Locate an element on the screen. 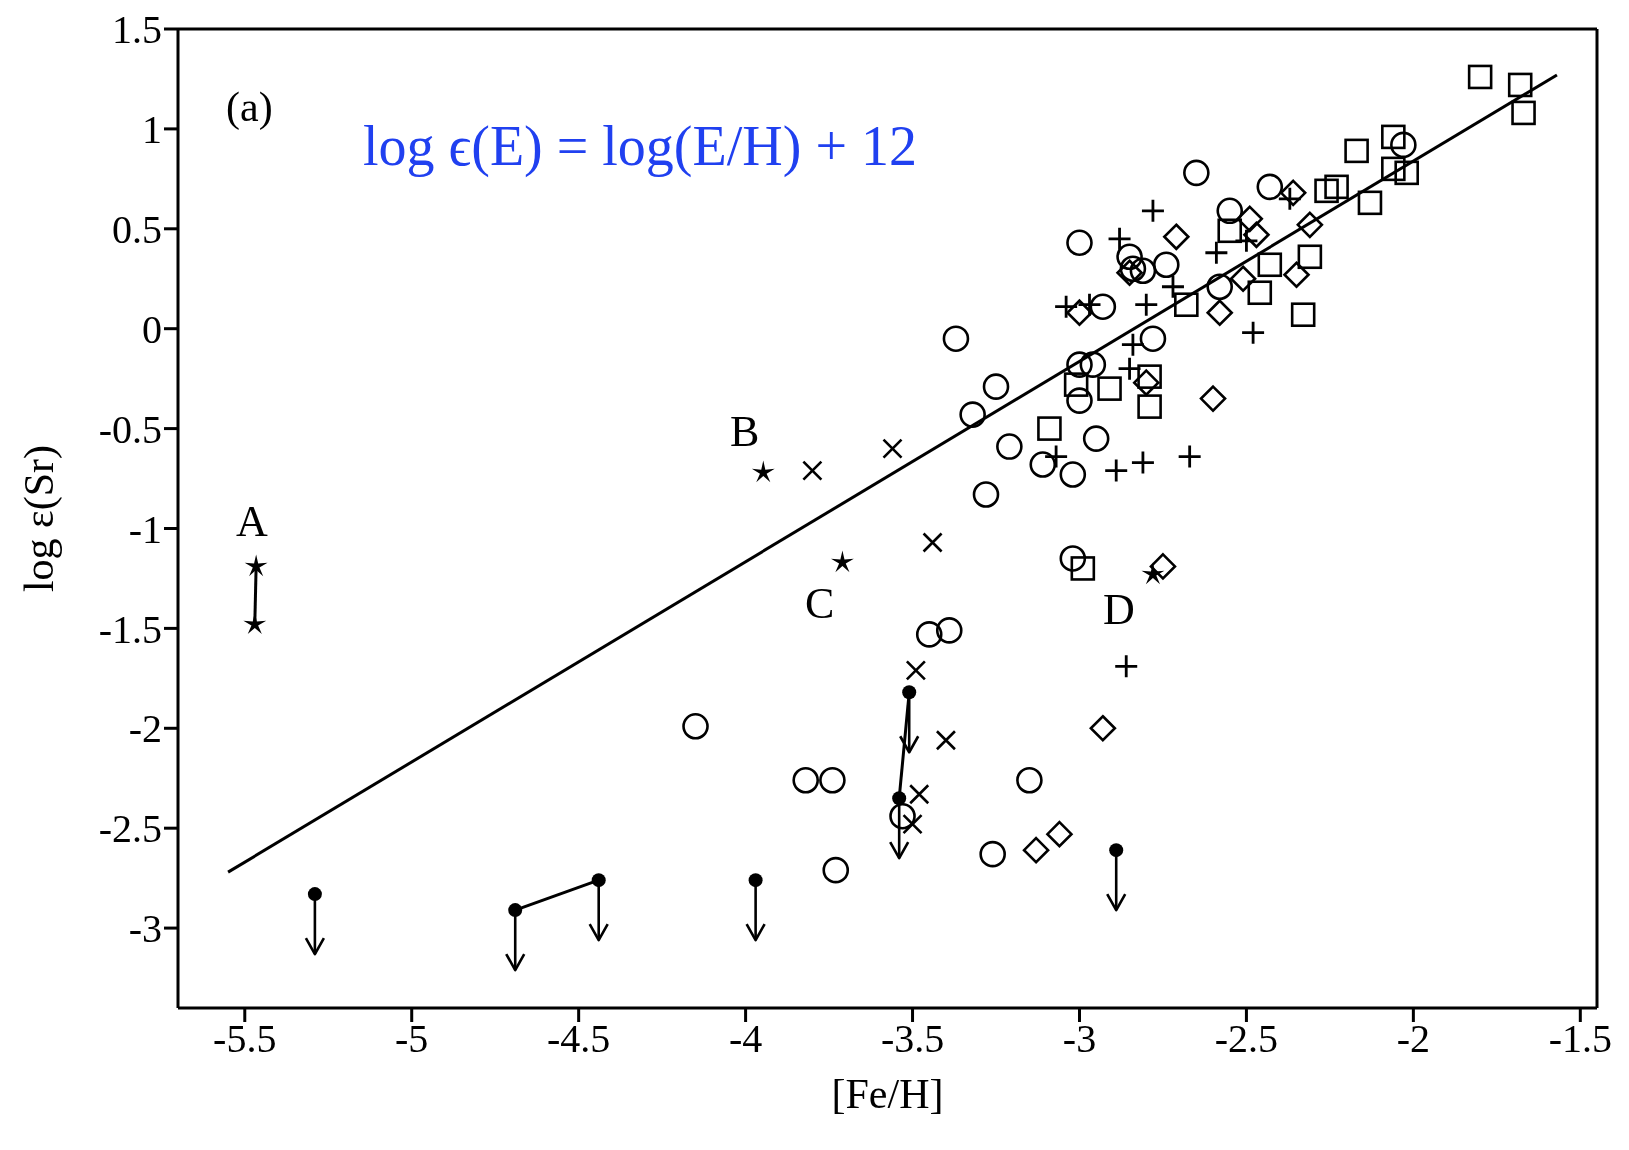 This screenshot has height=1150, width=1629. y-tick-label: 1 is located at coordinates (152, 130).